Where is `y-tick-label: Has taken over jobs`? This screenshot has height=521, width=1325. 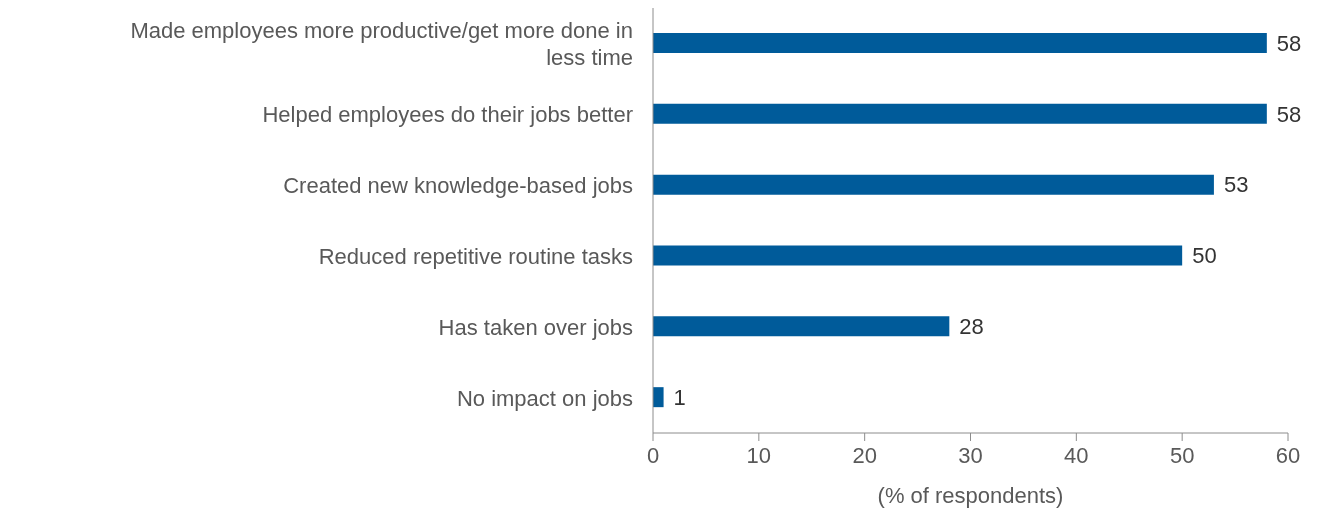
y-tick-label: Has taken over jobs is located at coordinates (535, 327).